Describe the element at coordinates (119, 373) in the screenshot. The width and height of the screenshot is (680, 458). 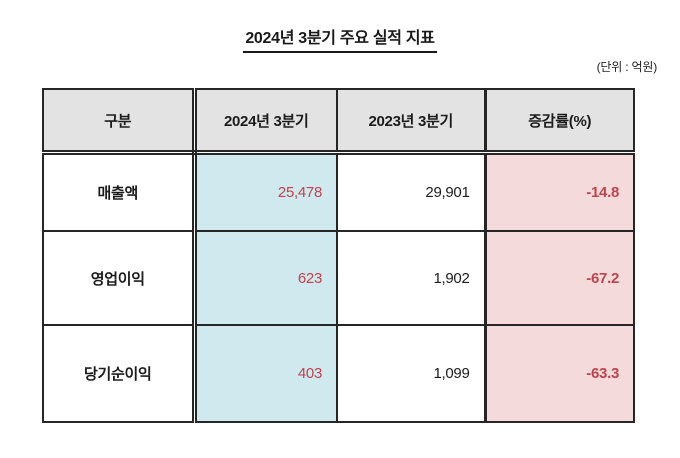
I see `row-label-net-income: 당기순이익` at that location.